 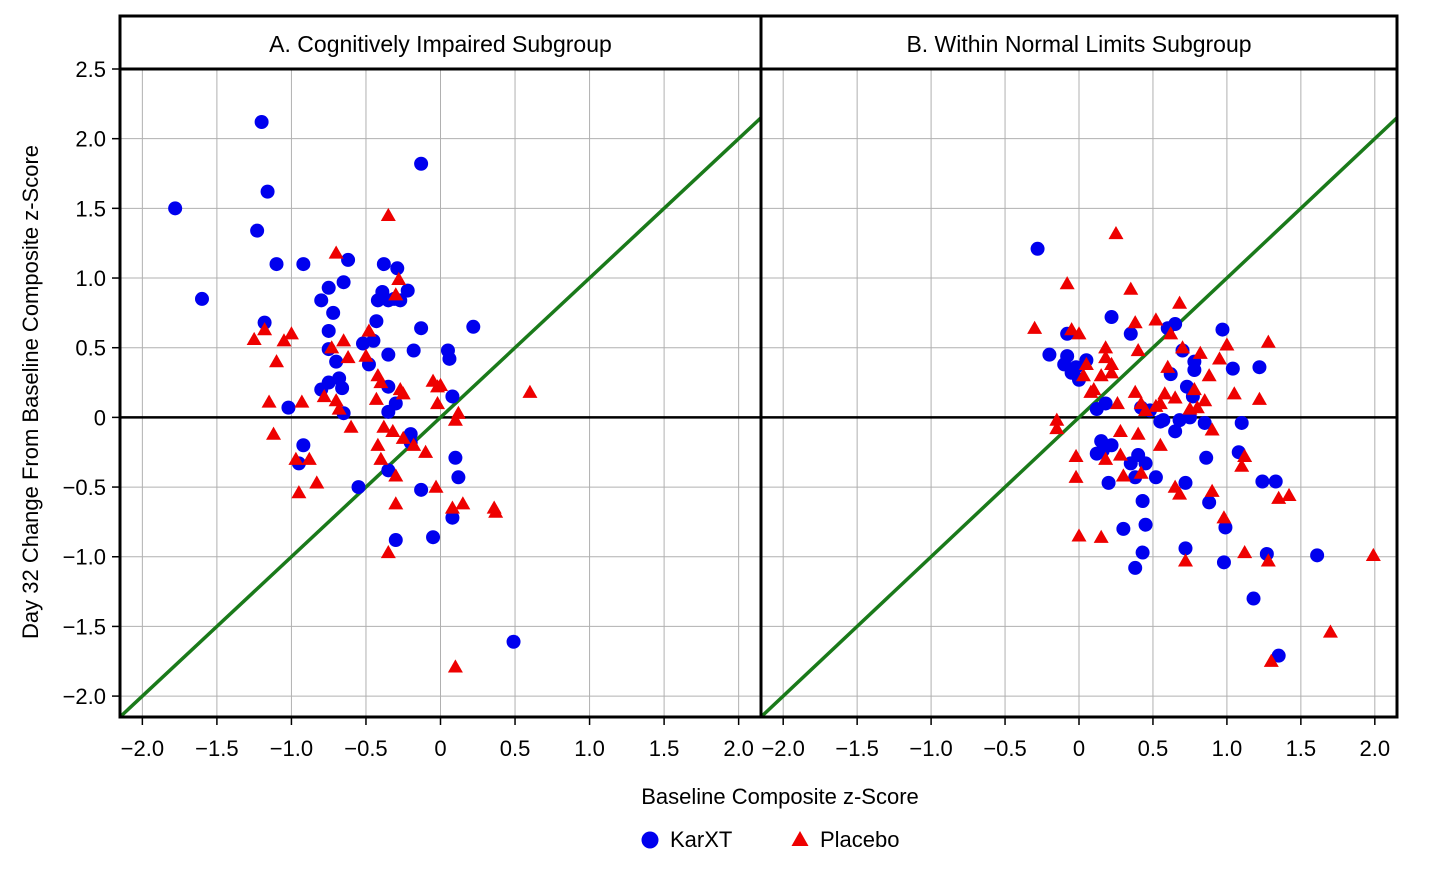 What do you see at coordinates (800, 838) in the screenshot?
I see `legend-placebo-marker` at bounding box center [800, 838].